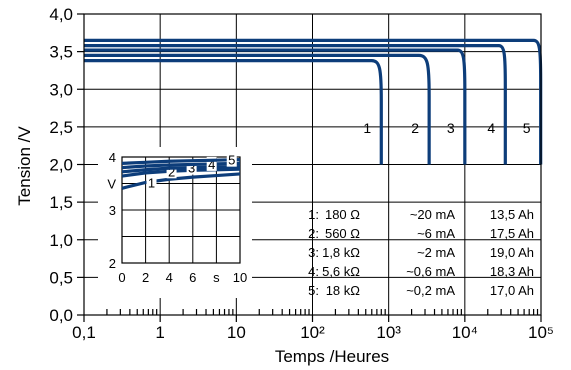 The image size is (571, 370). Describe the element at coordinates (341, 271) in the screenshot. I see `legend-resistance: 5,6 kΩ` at that location.